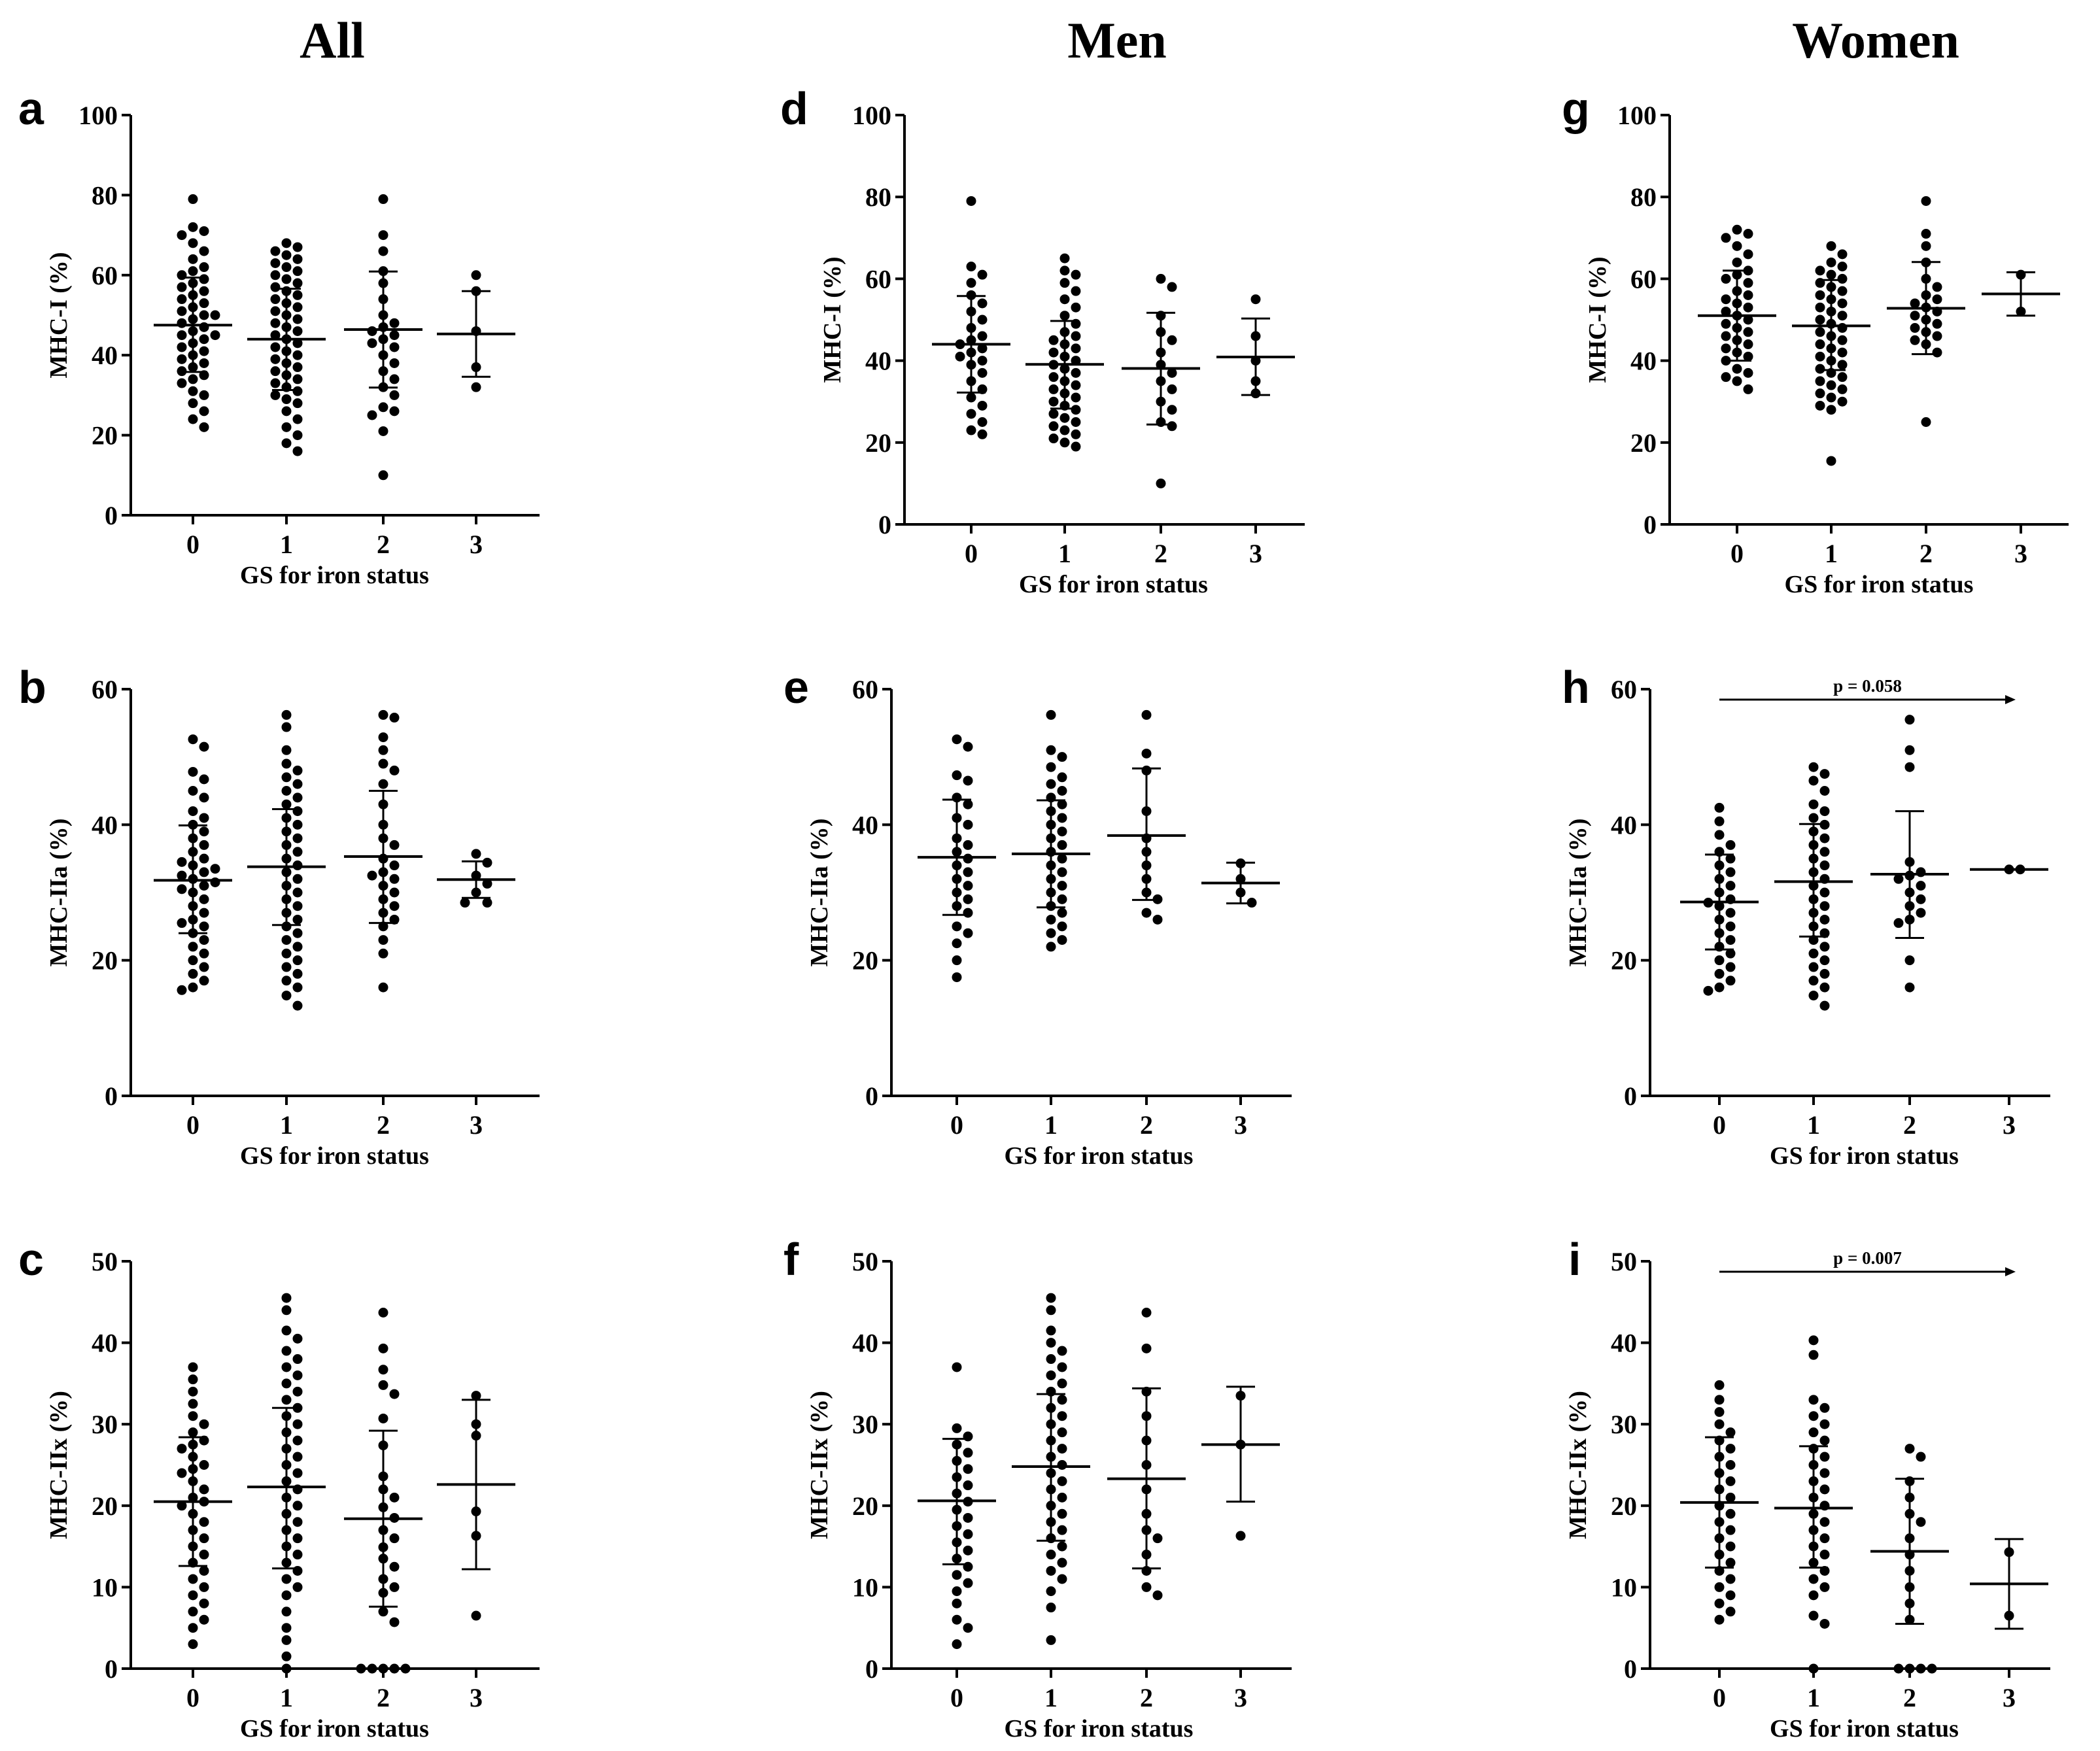 The image size is (2100, 1751). What do you see at coordinates (832, 319) in the screenshot?
I see `y-axis-title: MHC-I (%)` at bounding box center [832, 319].